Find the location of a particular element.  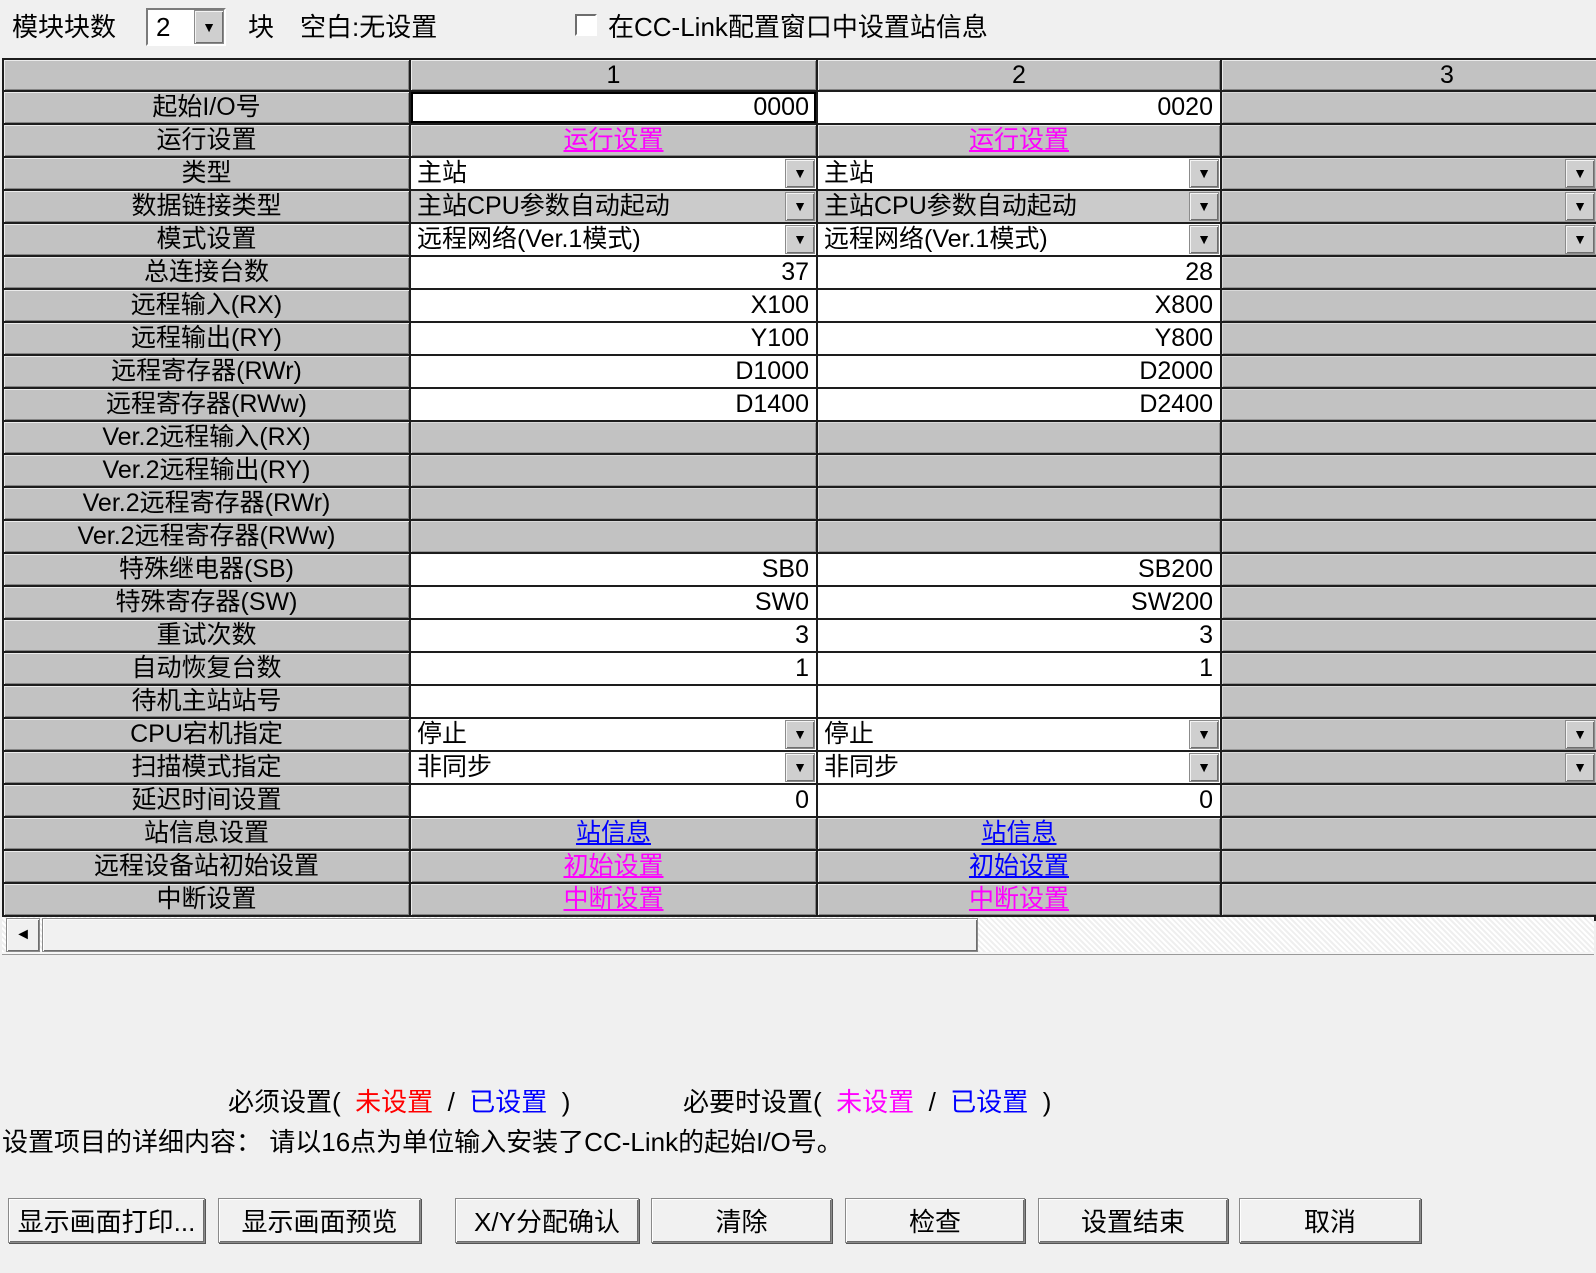

cell-station-info-col1: 站信息 is located at coordinates (613, 833).